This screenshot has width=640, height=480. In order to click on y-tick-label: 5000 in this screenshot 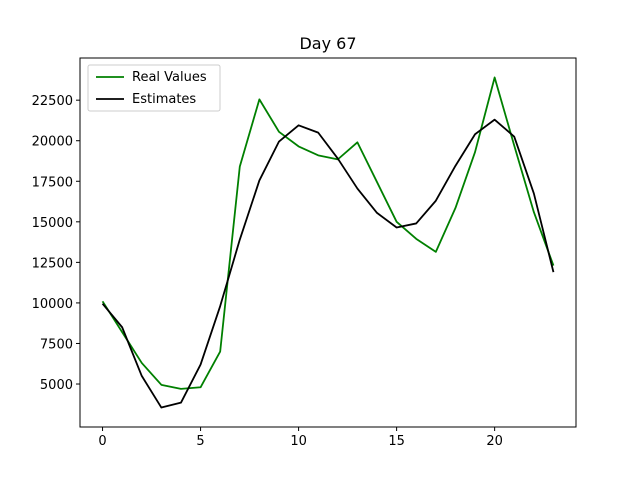, I will do `click(56, 385)`.